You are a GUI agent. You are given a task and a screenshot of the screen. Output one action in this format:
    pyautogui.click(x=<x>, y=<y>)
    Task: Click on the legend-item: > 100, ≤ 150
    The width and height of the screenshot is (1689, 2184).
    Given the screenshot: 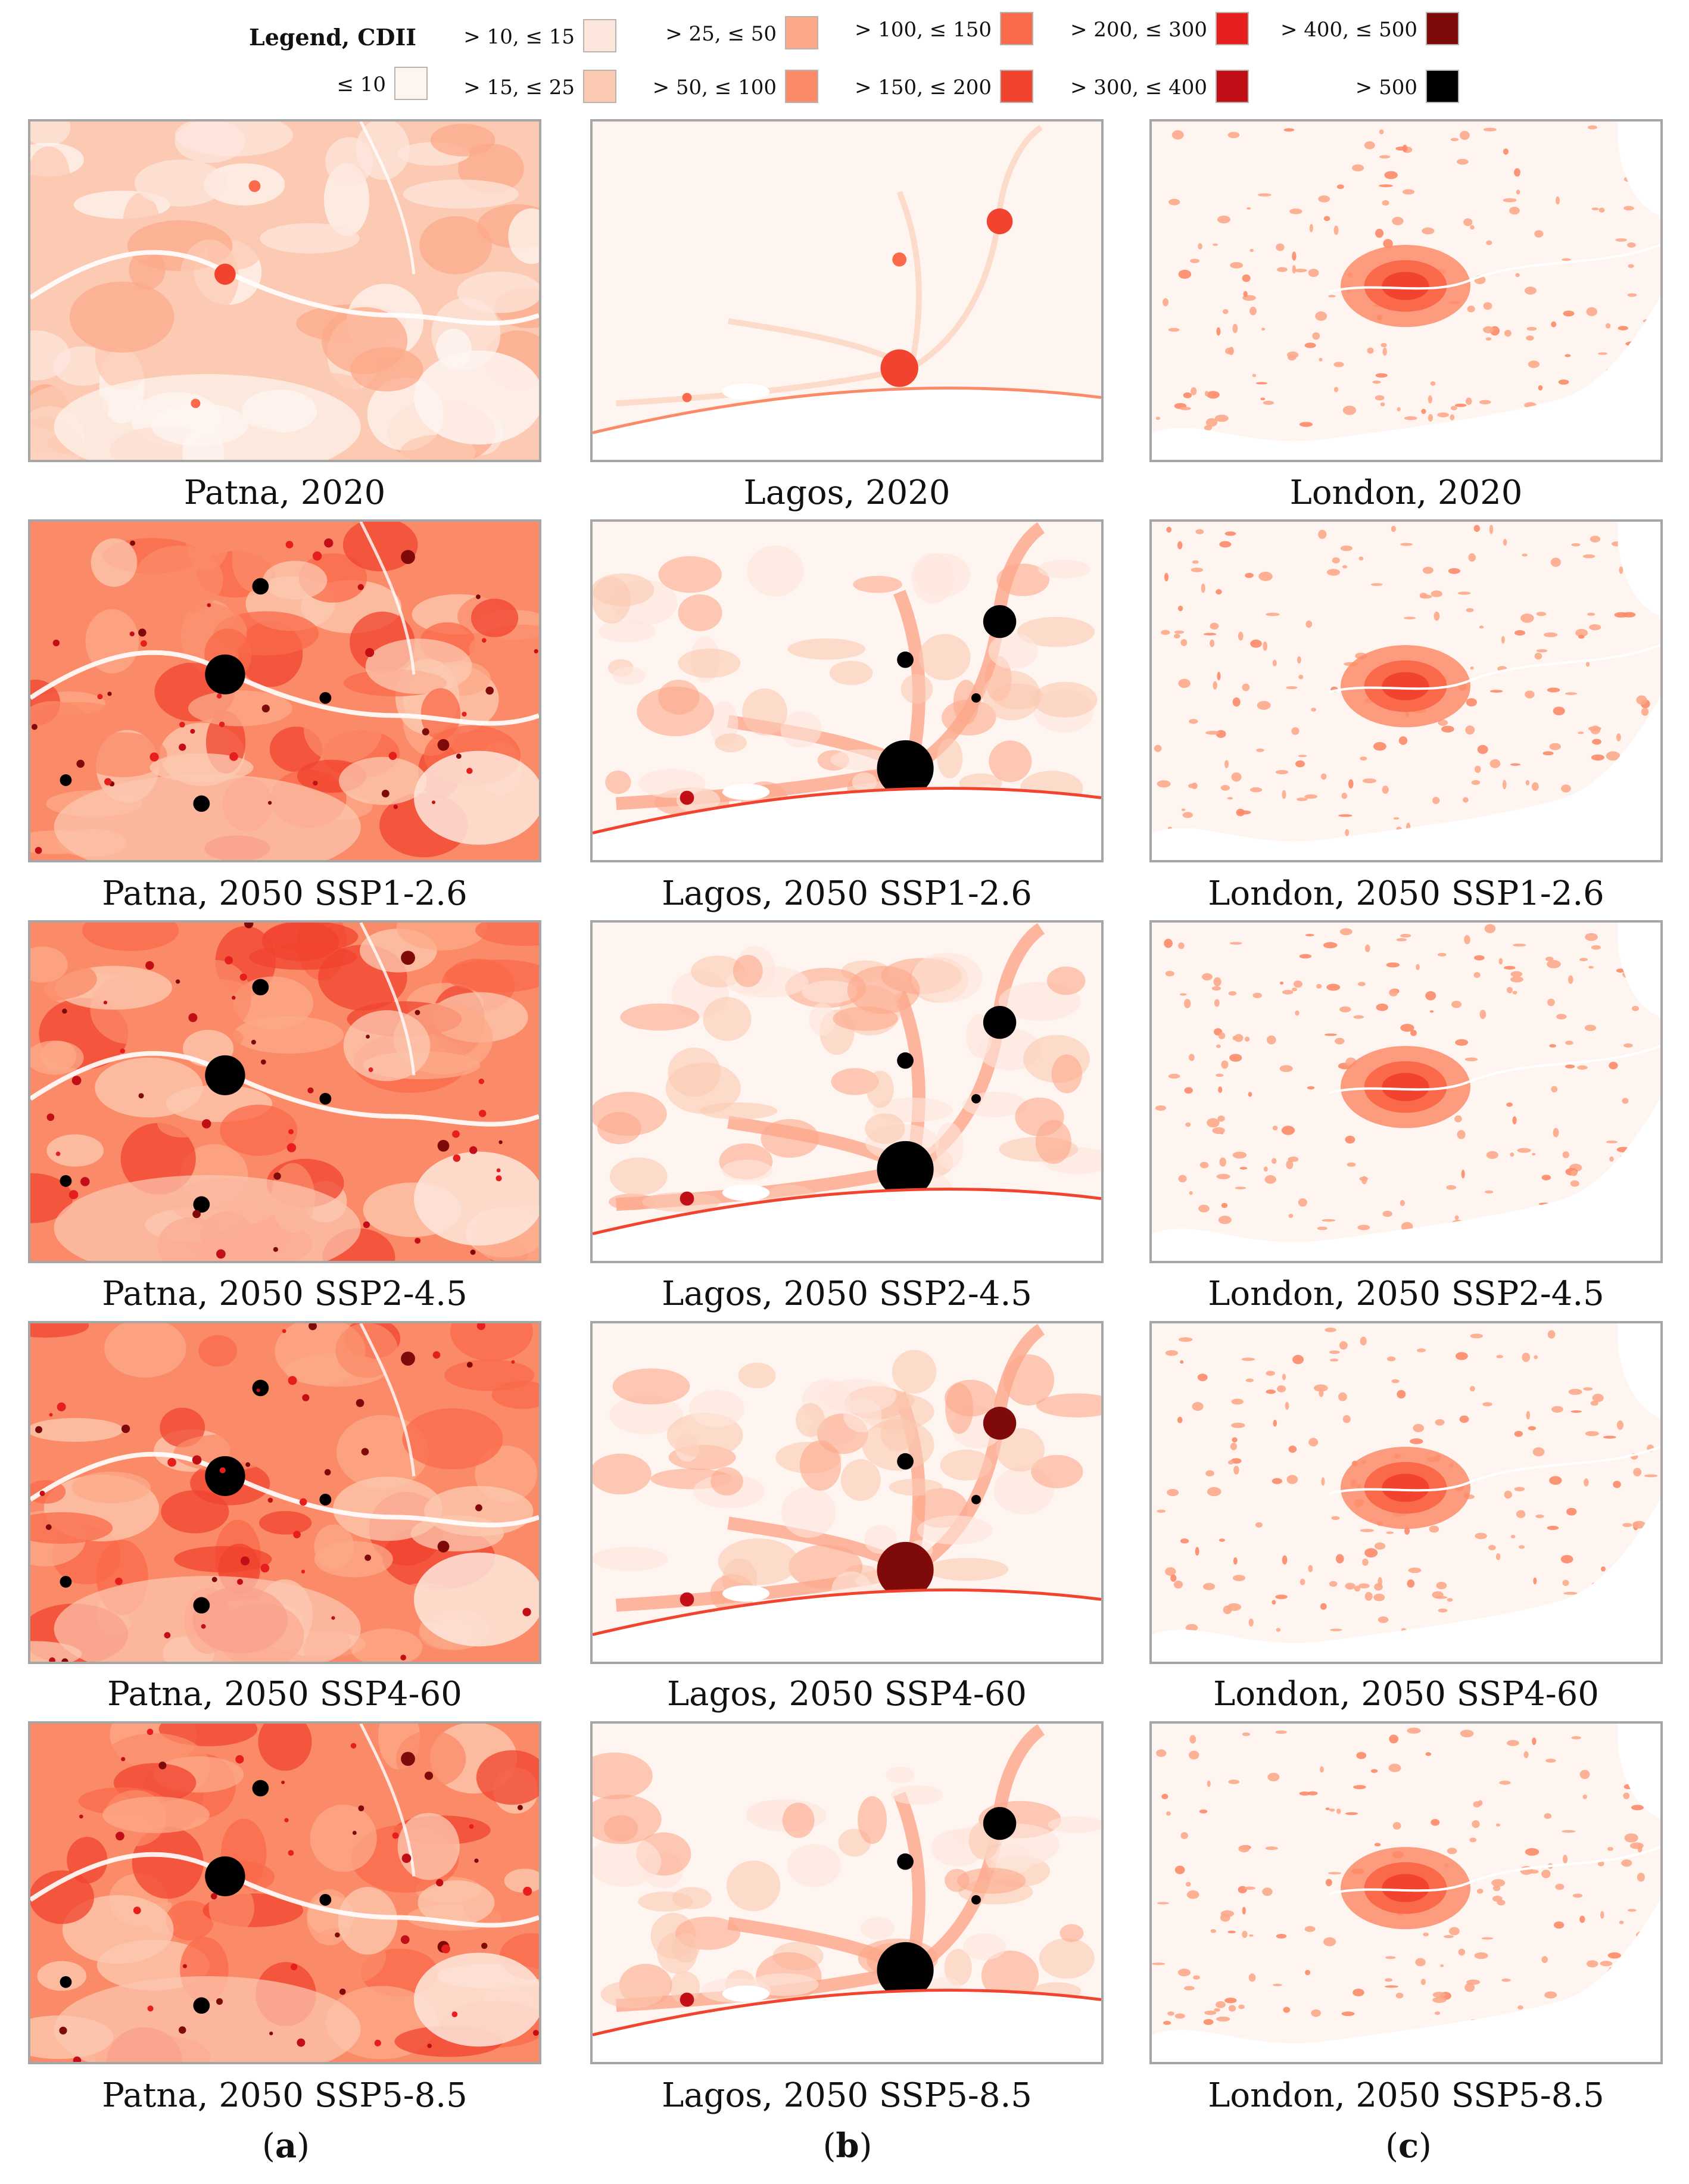 What is the action you would take?
    pyautogui.click(x=885, y=30)
    